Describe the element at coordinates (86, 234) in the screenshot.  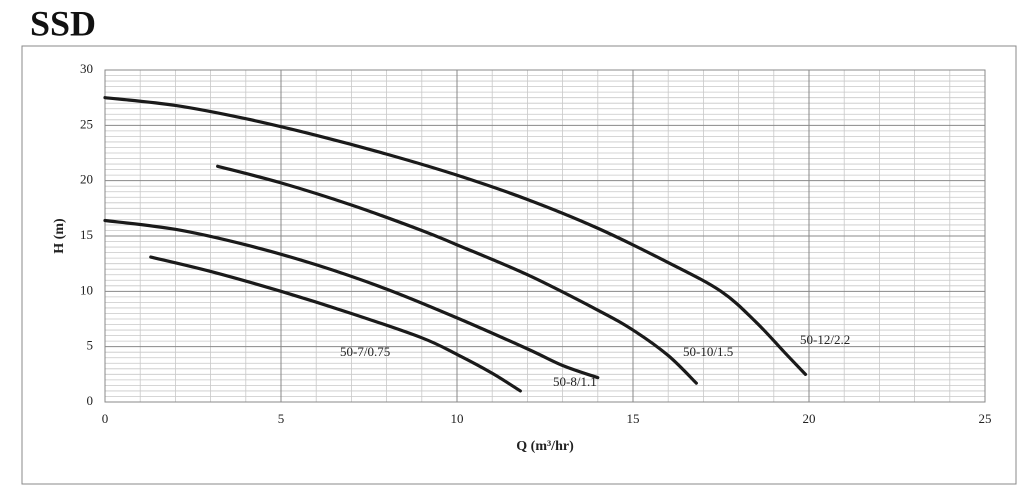
I see `y-tick-label: 15` at that location.